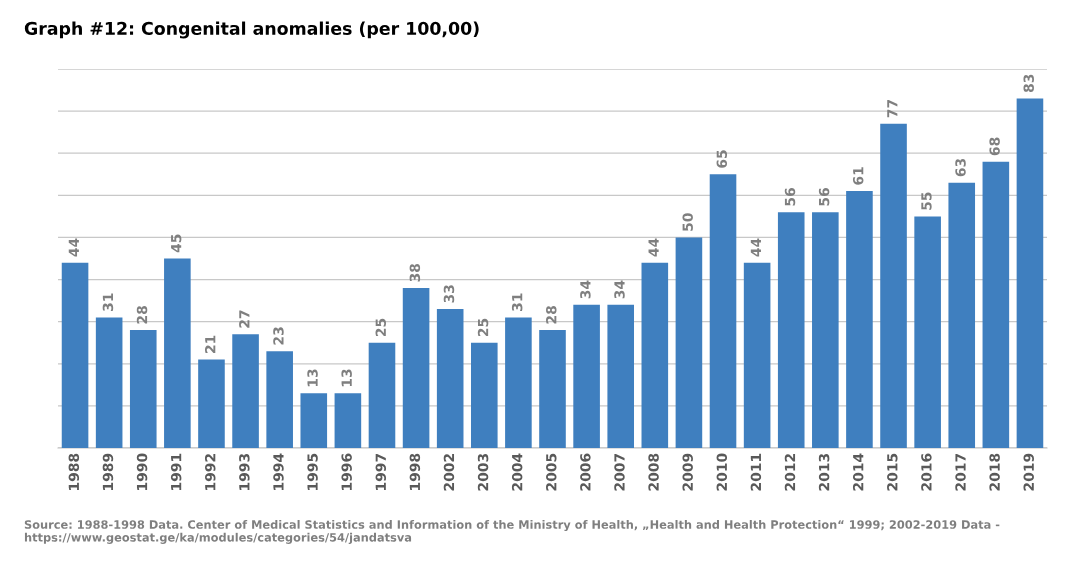  What do you see at coordinates (449, 472) in the screenshot?
I see `x-tick-label: 2002` at bounding box center [449, 472].